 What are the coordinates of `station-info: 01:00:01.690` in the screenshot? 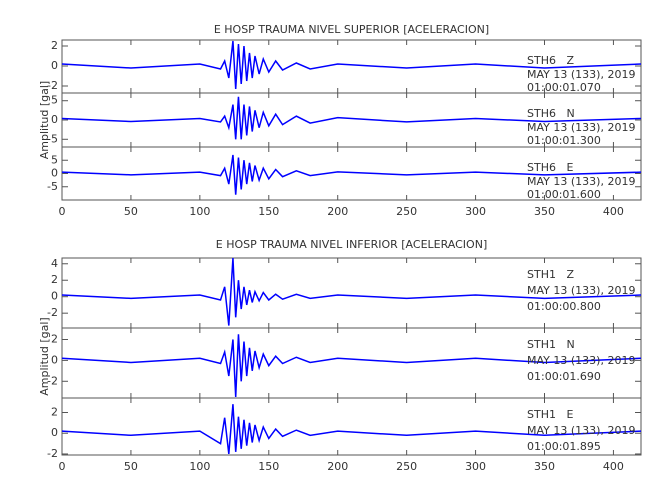 It's located at (564, 376).